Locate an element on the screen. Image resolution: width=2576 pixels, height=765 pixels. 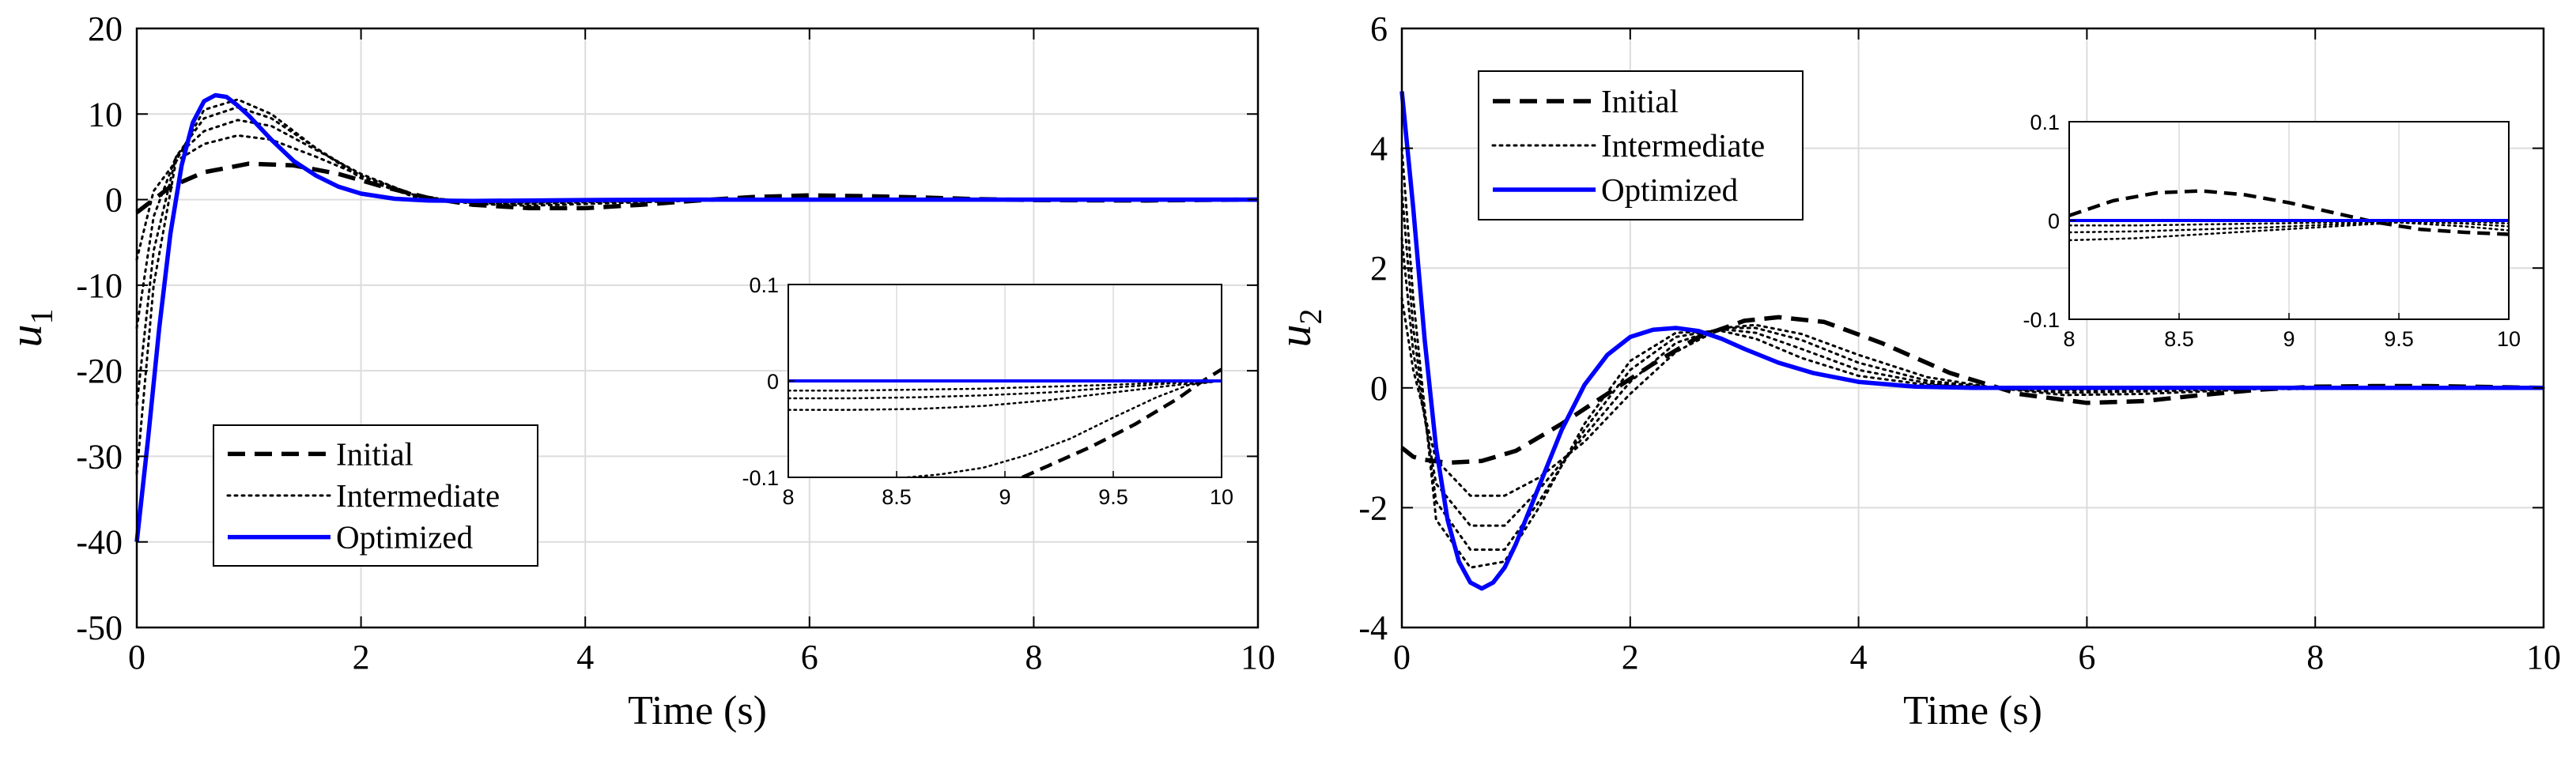
u2-inset-series is located at coordinates (2289, 215).